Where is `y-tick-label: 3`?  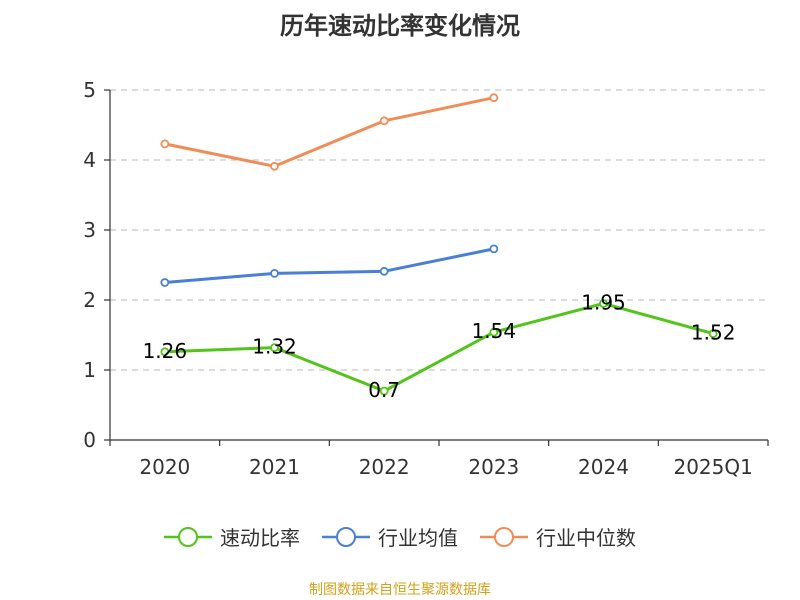
y-tick-label: 3 is located at coordinates (89, 230).